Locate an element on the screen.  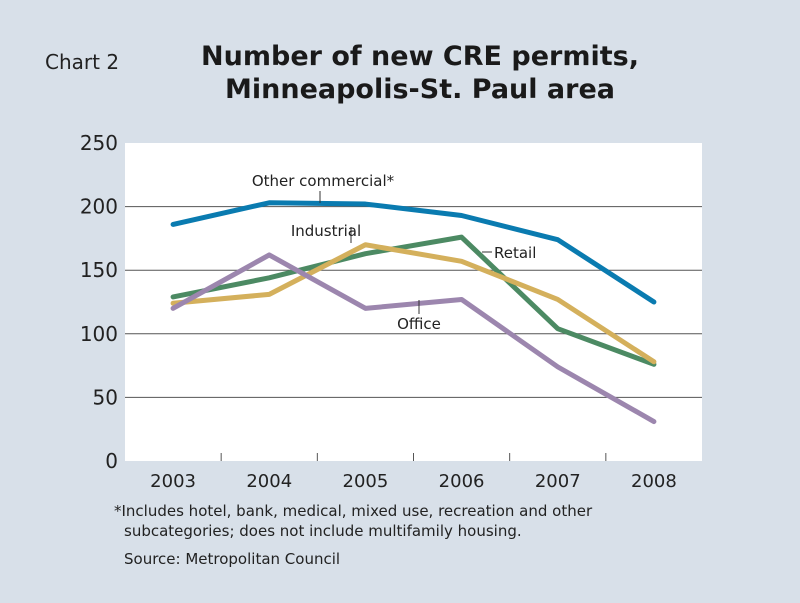
series-label: Industrial is located at coordinates (326, 231).